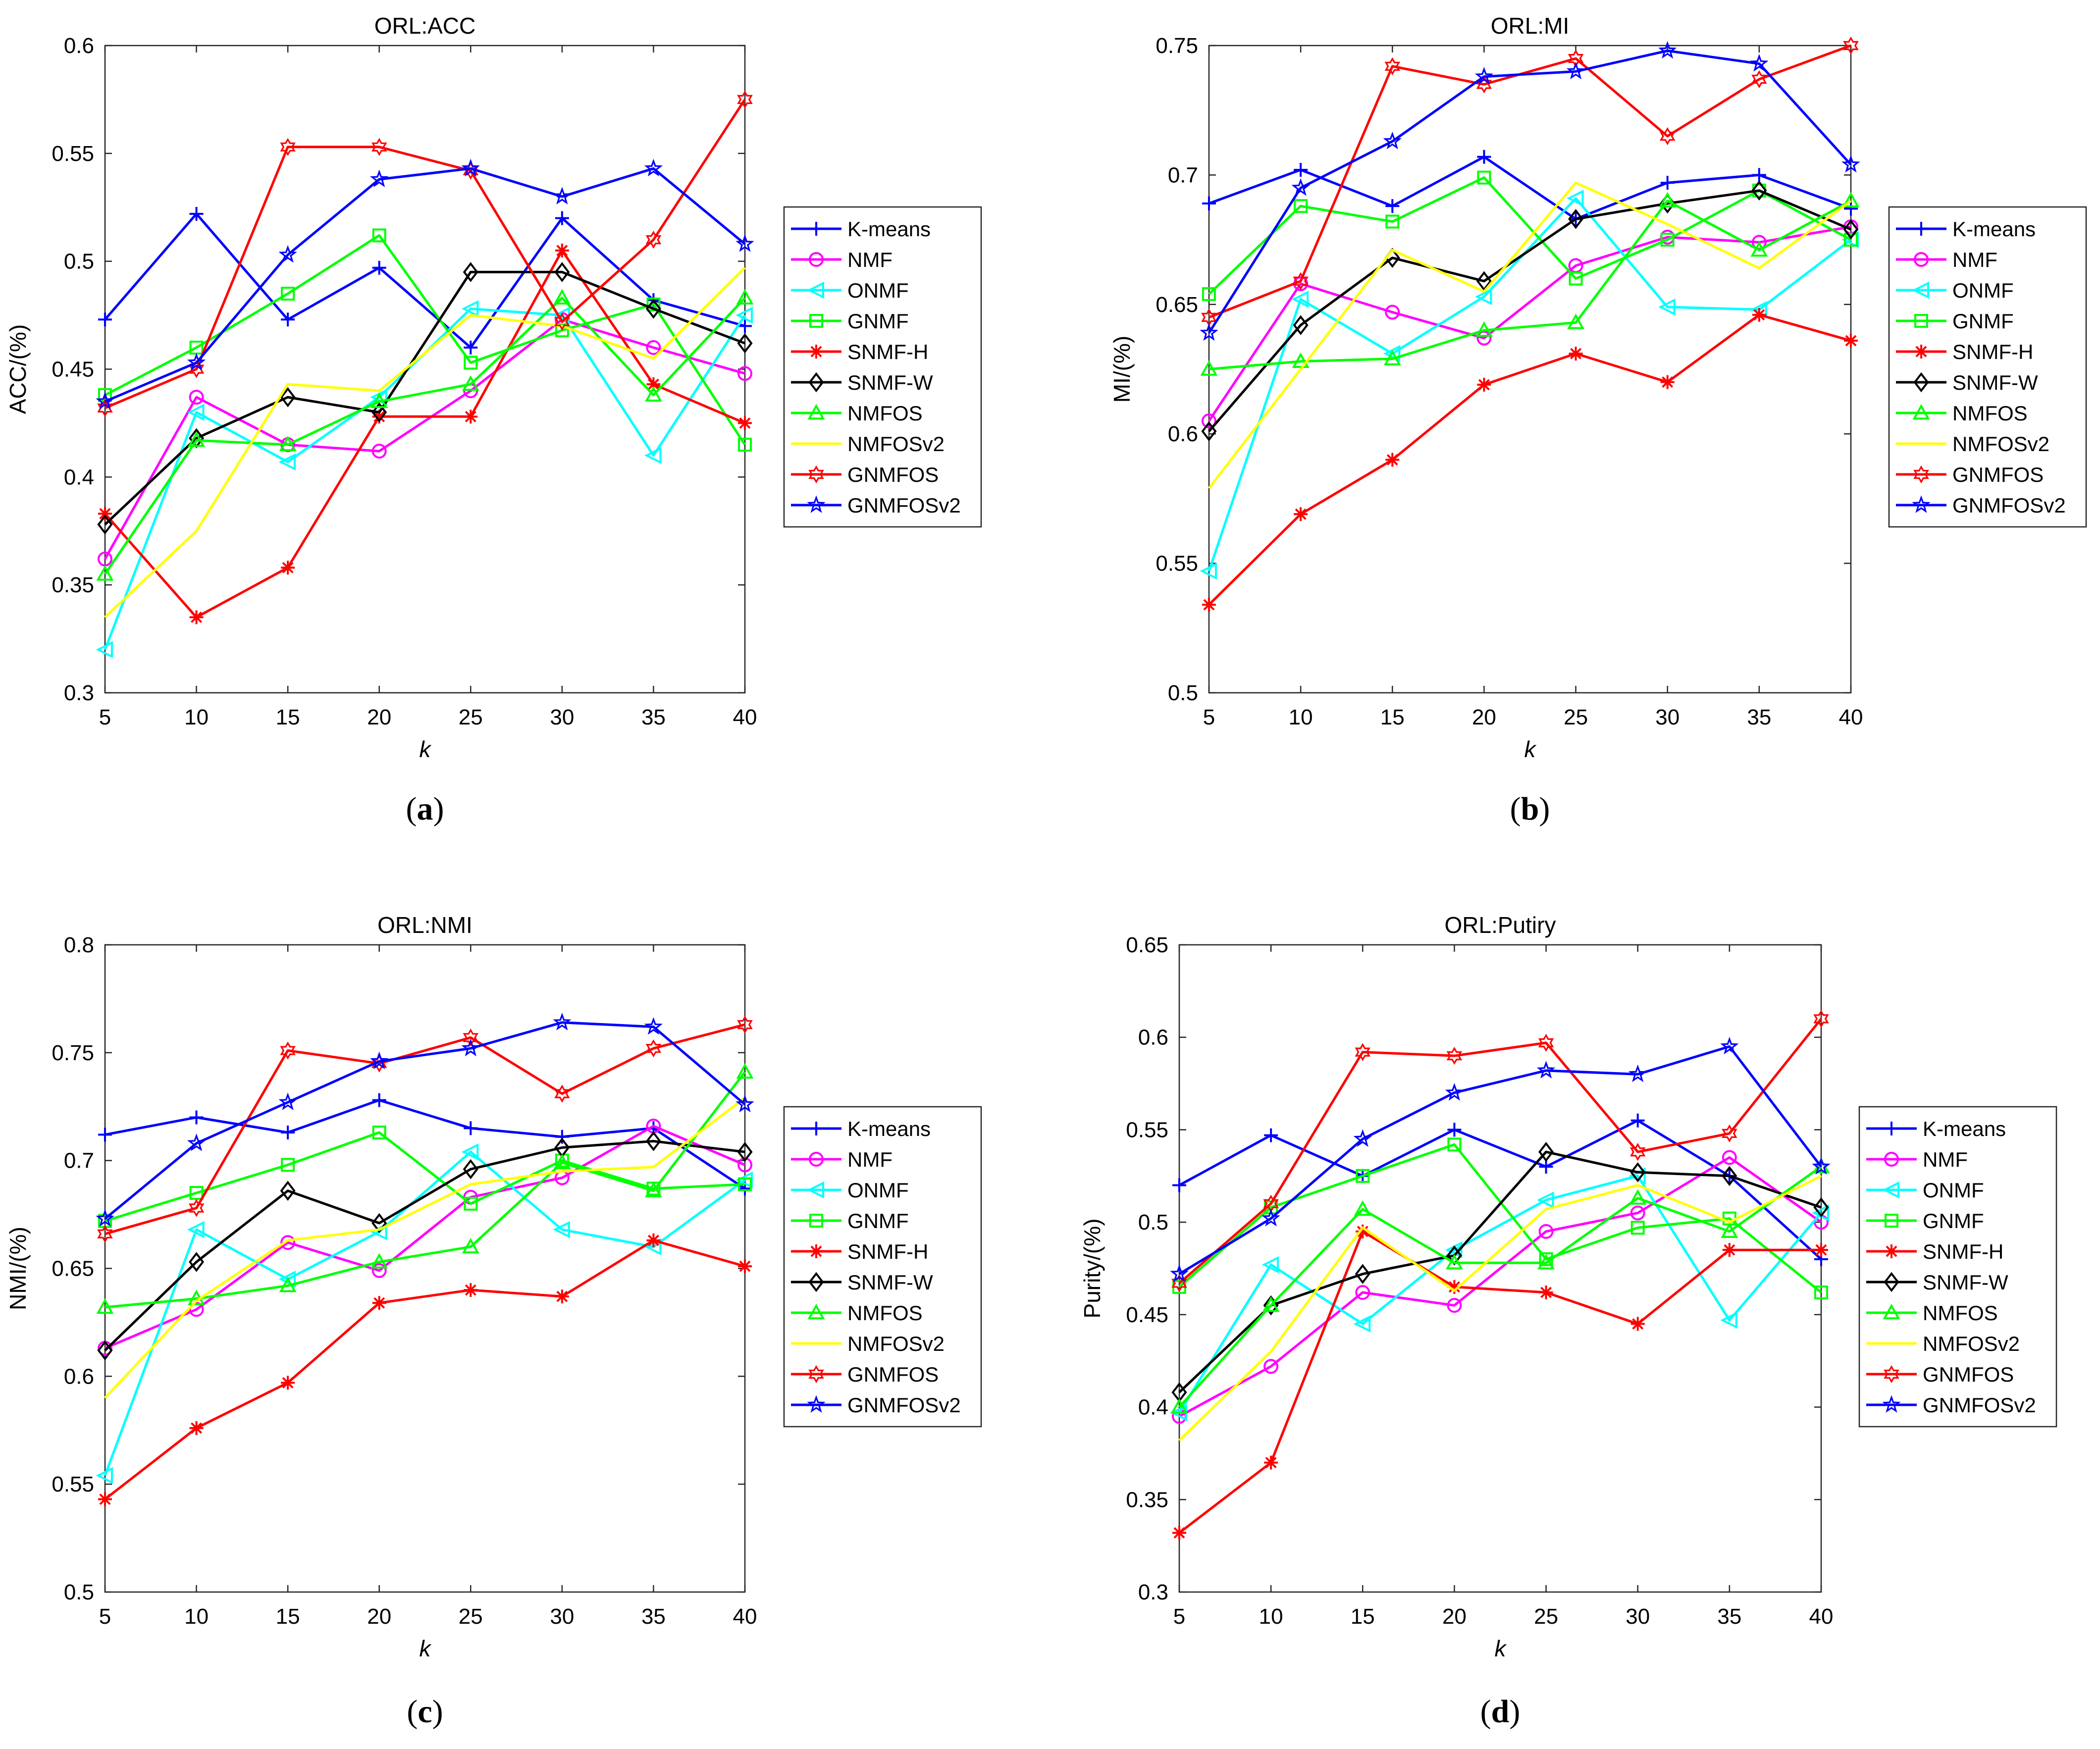  Describe the element at coordinates (424, 26) in the screenshot. I see `chart-title: ORL:ACC` at that location.